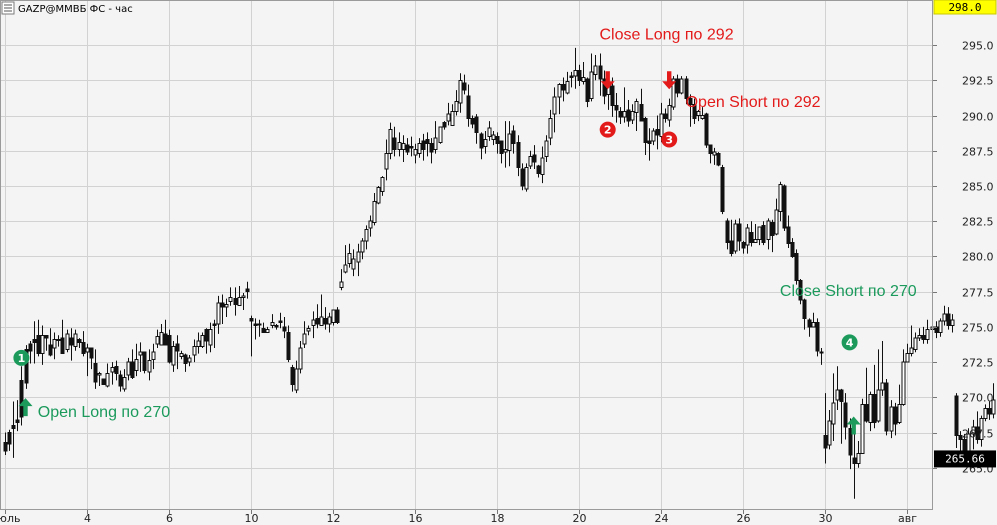  I want to click on y-tick-label: 272.5, so click(978, 363).